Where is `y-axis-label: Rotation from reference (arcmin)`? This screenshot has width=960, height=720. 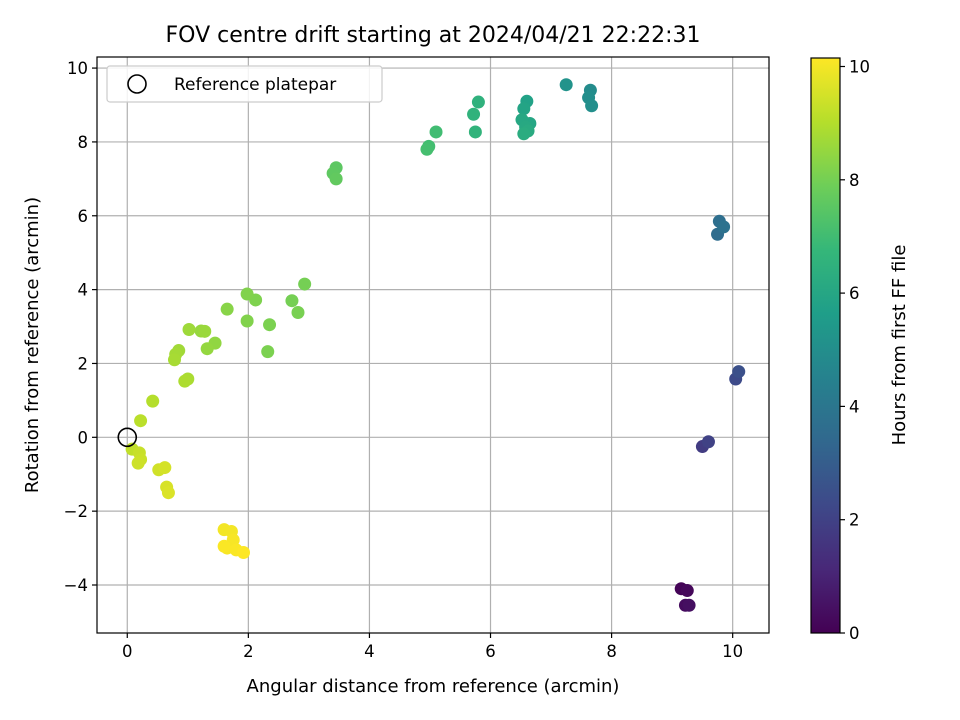
y-axis-label: Rotation from reference (arcmin) is located at coordinates (32, 345).